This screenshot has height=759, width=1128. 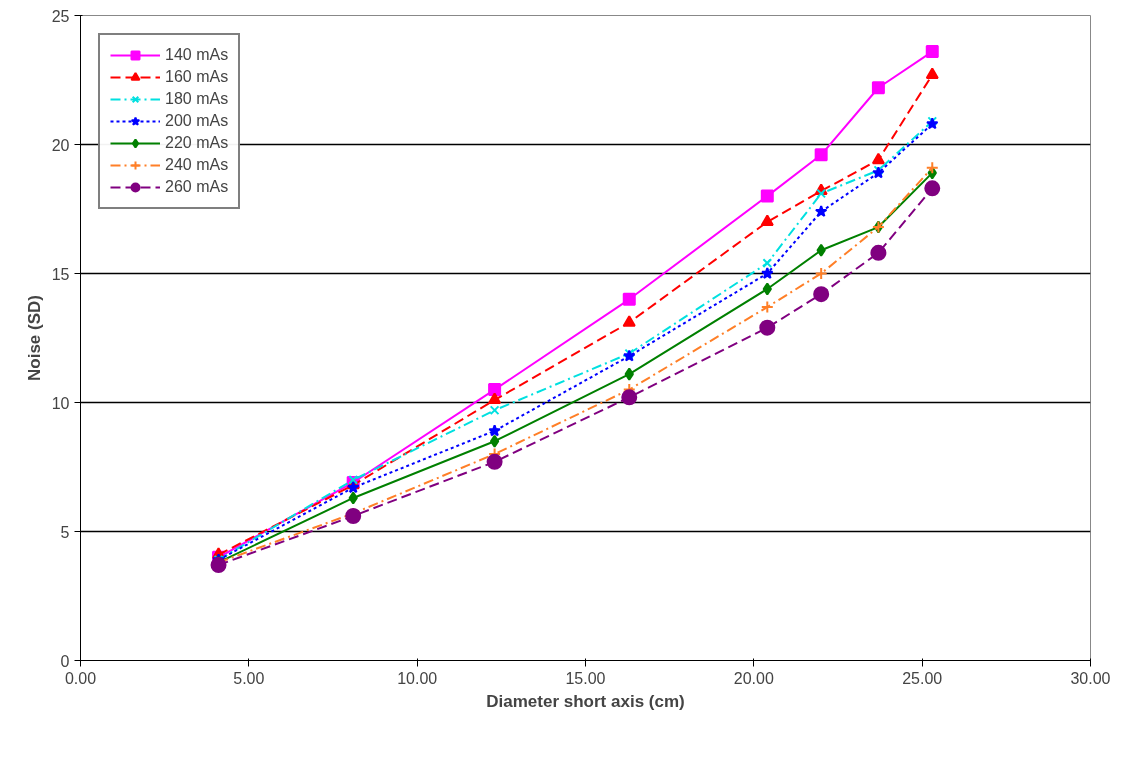 What do you see at coordinates (65, 661) in the screenshot?
I see `y-tick-label: 0` at bounding box center [65, 661].